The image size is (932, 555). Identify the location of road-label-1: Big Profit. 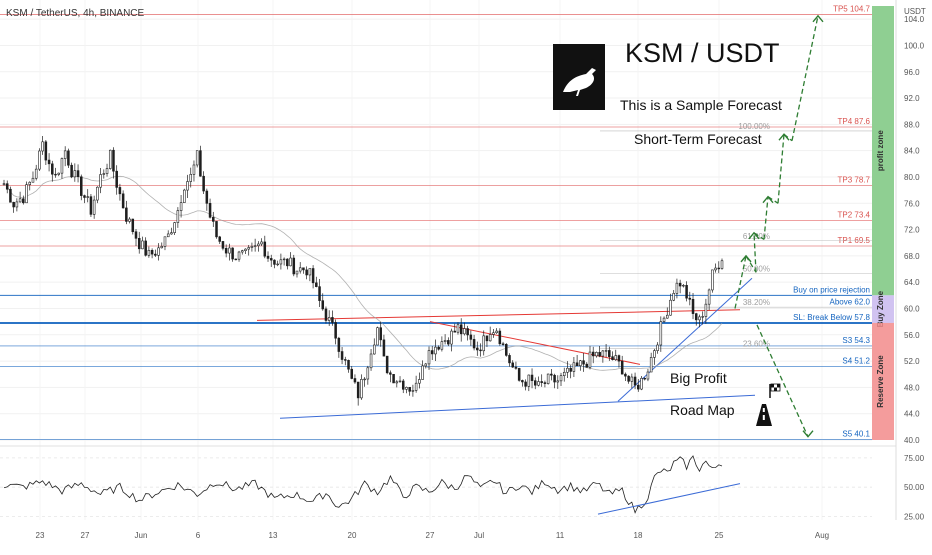
(698, 378).